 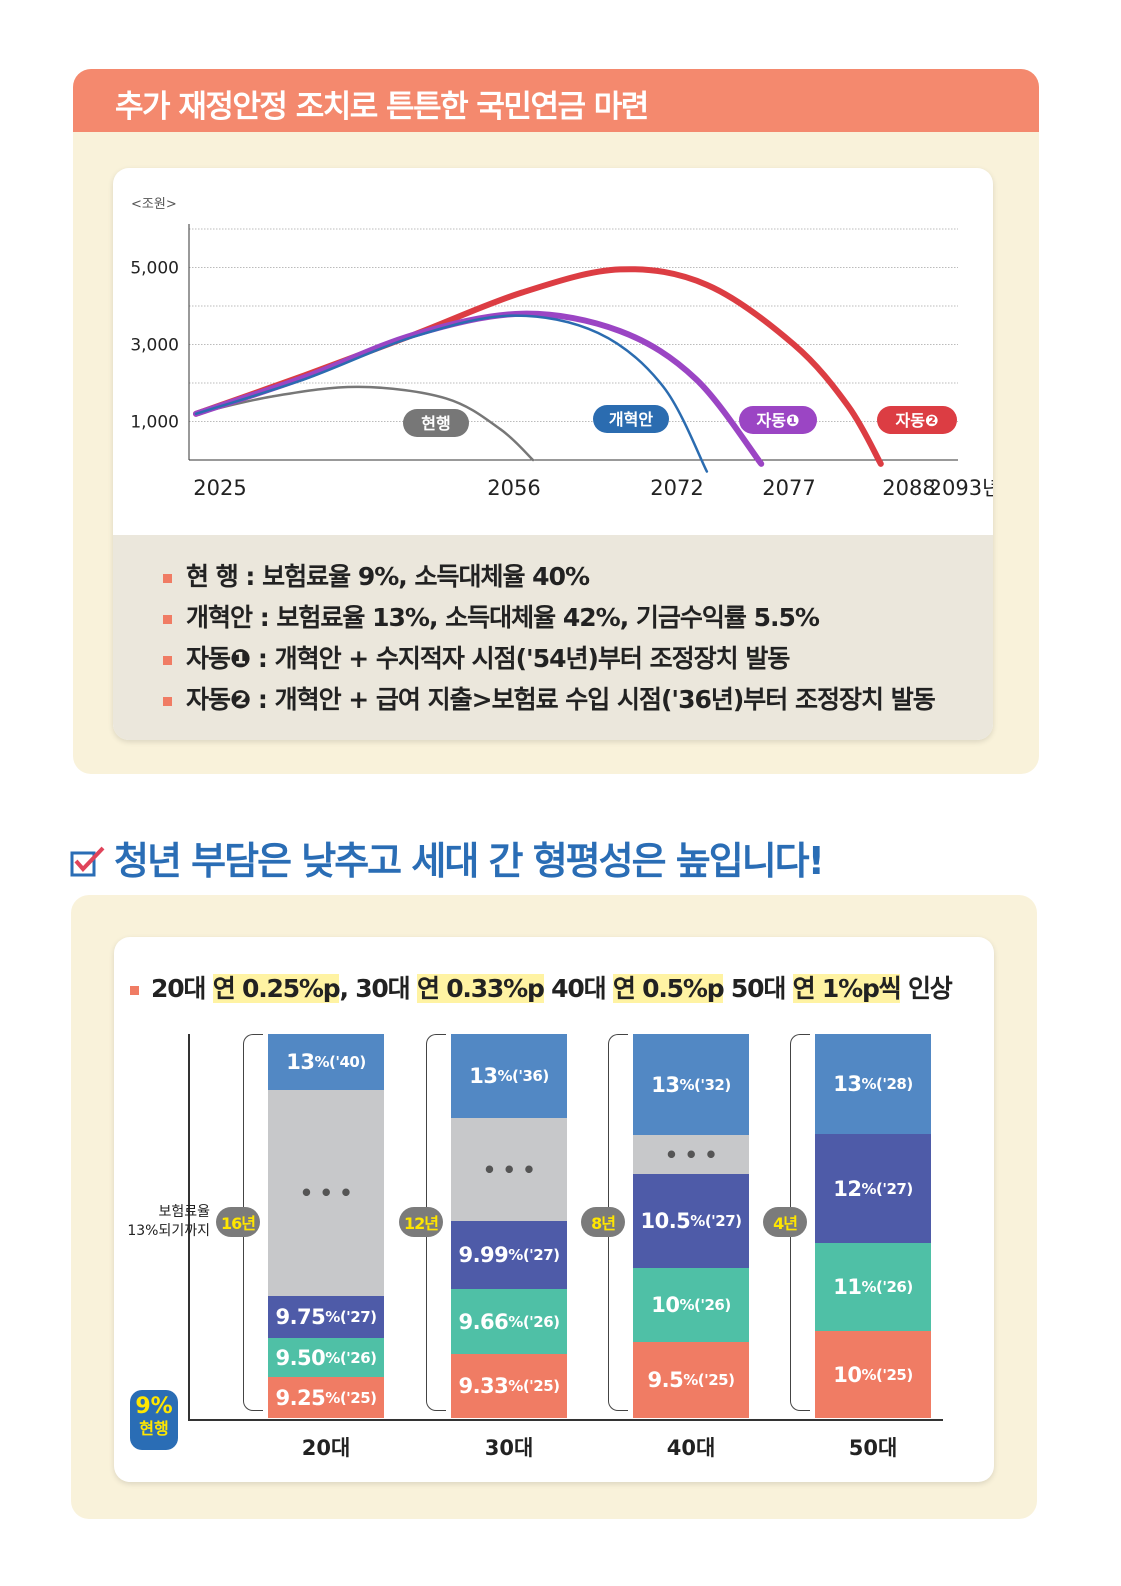 What do you see at coordinates (908, 488) in the screenshot?
I see `x-tick-label: 2088` at bounding box center [908, 488].